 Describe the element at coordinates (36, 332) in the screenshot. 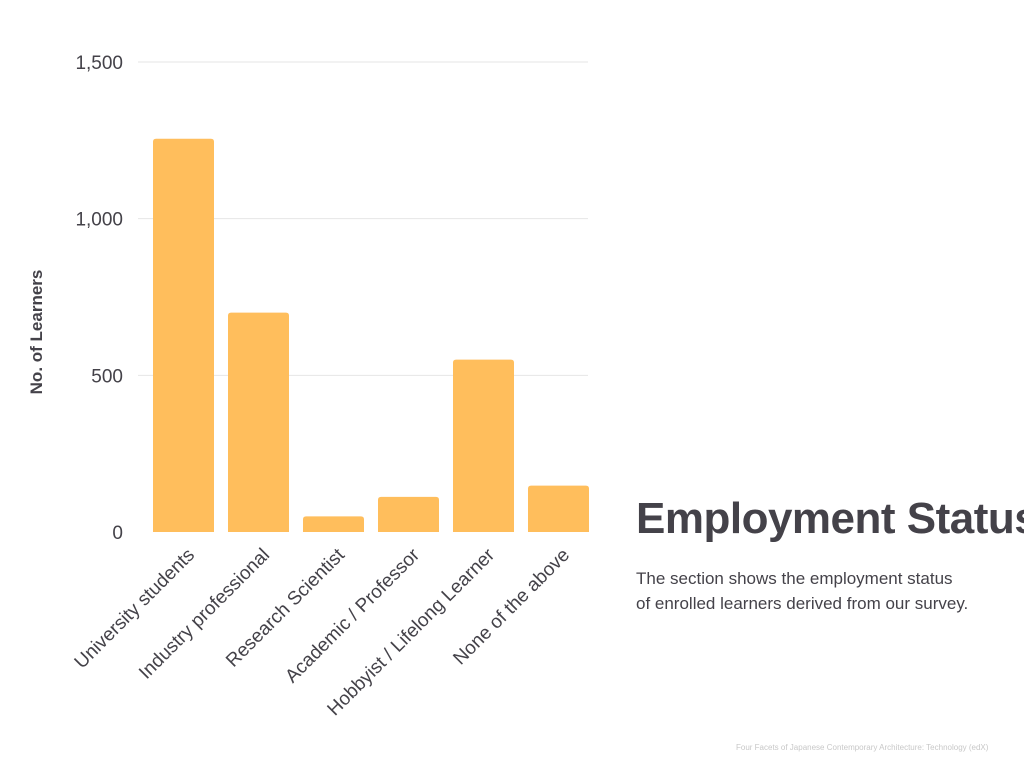

I see `y-axis-label: No. of Learners` at that location.